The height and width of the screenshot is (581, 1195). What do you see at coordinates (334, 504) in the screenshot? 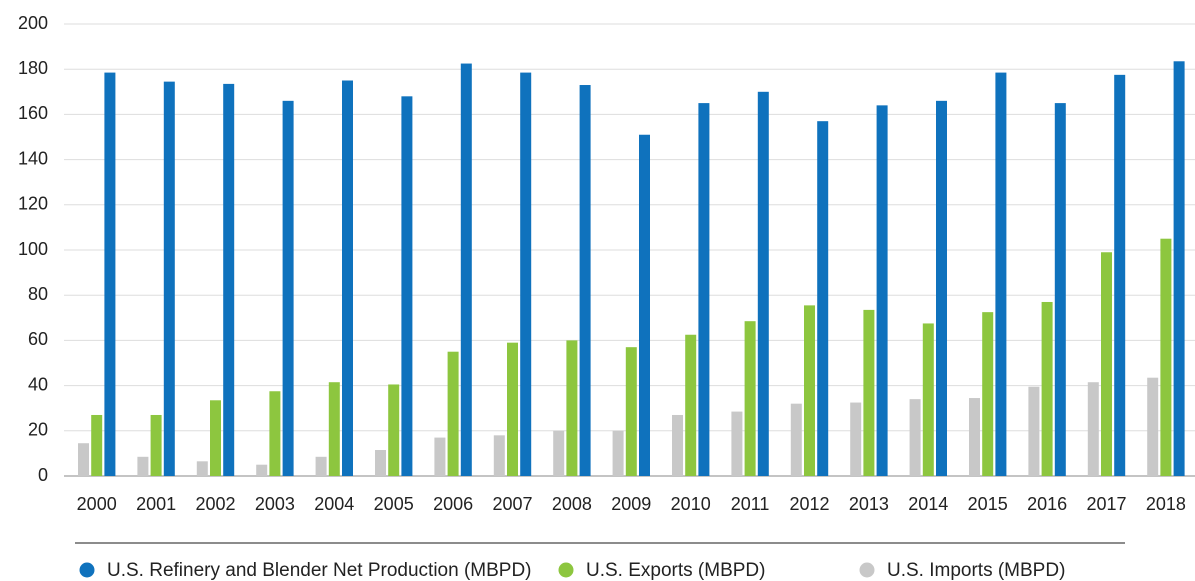
I see `x-tick-label: 2004` at bounding box center [334, 504].